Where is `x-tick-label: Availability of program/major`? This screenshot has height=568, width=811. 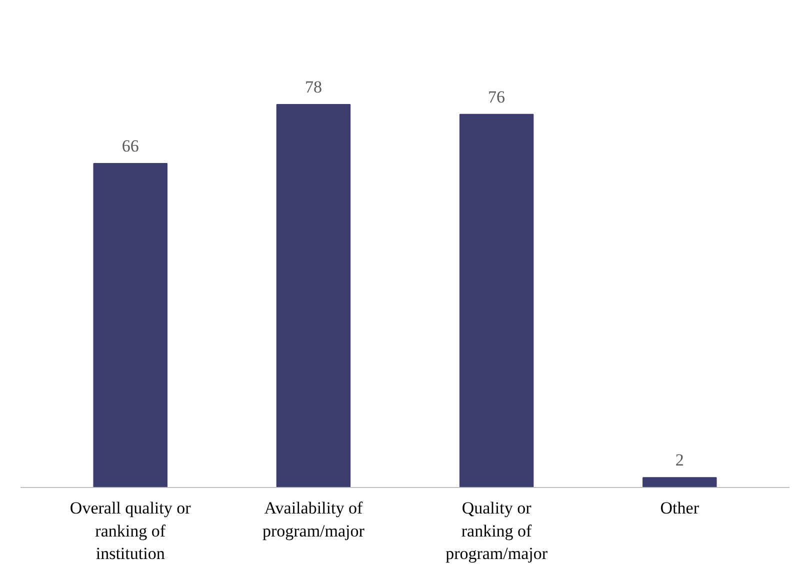 x-tick-label: Availability of program/major is located at coordinates (313, 519).